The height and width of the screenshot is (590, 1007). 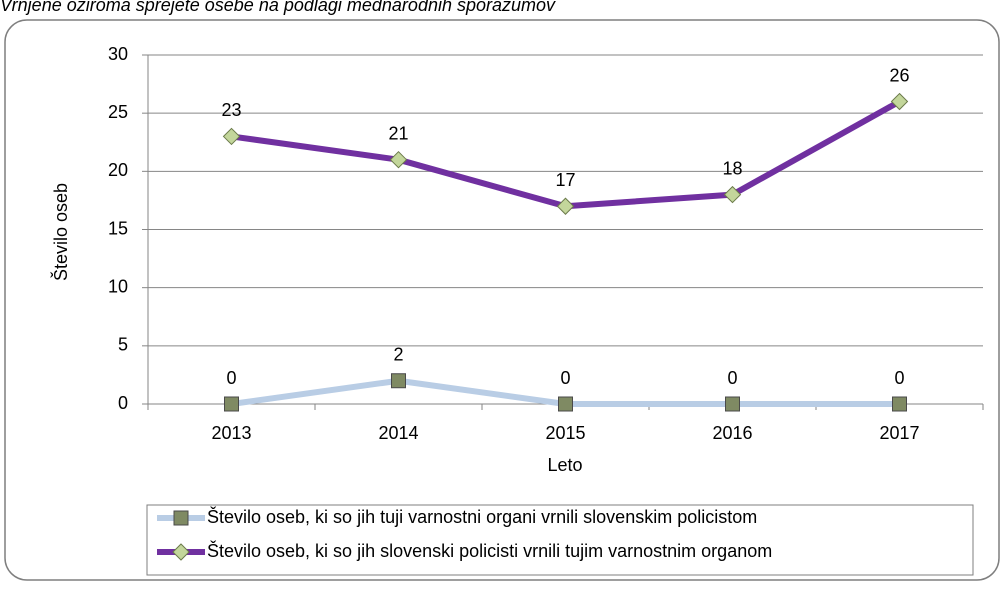 What do you see at coordinates (398, 433) in the screenshot?
I see `x-tick-label: 2014` at bounding box center [398, 433].